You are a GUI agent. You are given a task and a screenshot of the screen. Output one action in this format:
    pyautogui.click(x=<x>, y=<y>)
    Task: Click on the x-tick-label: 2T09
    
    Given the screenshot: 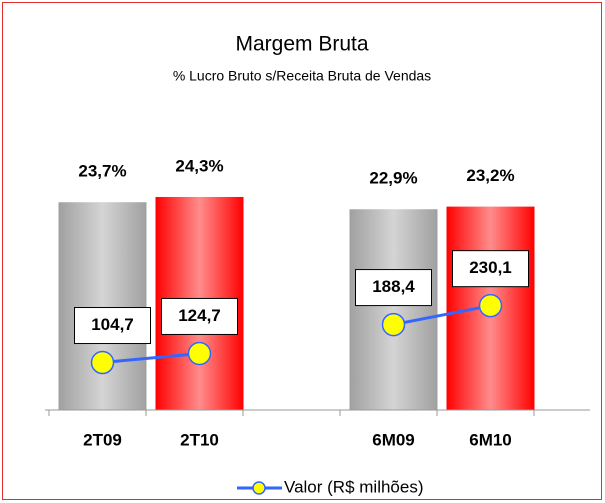 What is the action you would take?
    pyautogui.click(x=102, y=439)
    